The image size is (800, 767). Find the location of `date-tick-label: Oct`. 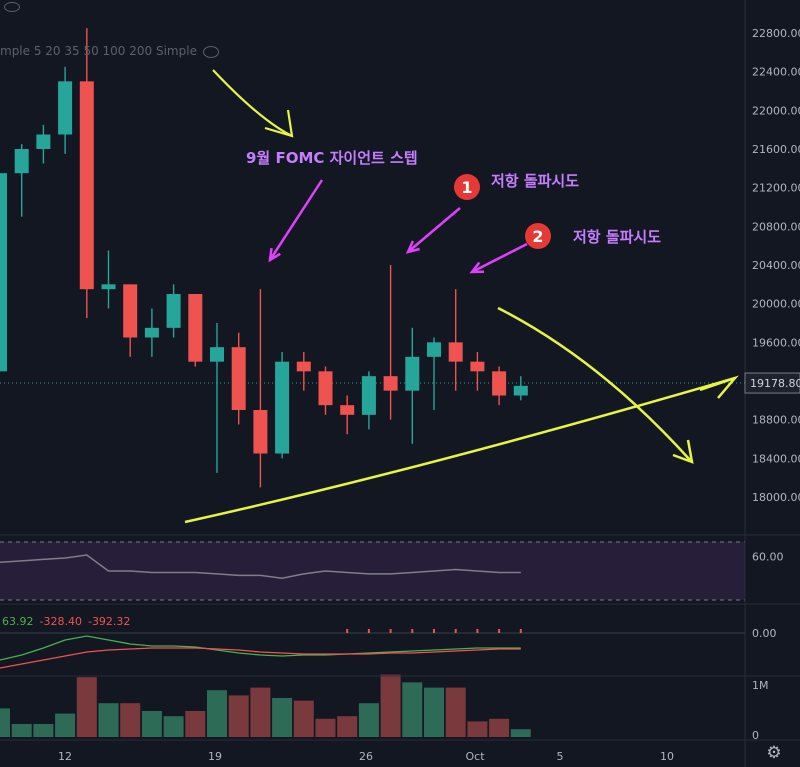

date-tick-label: Oct is located at coordinates (475, 756).